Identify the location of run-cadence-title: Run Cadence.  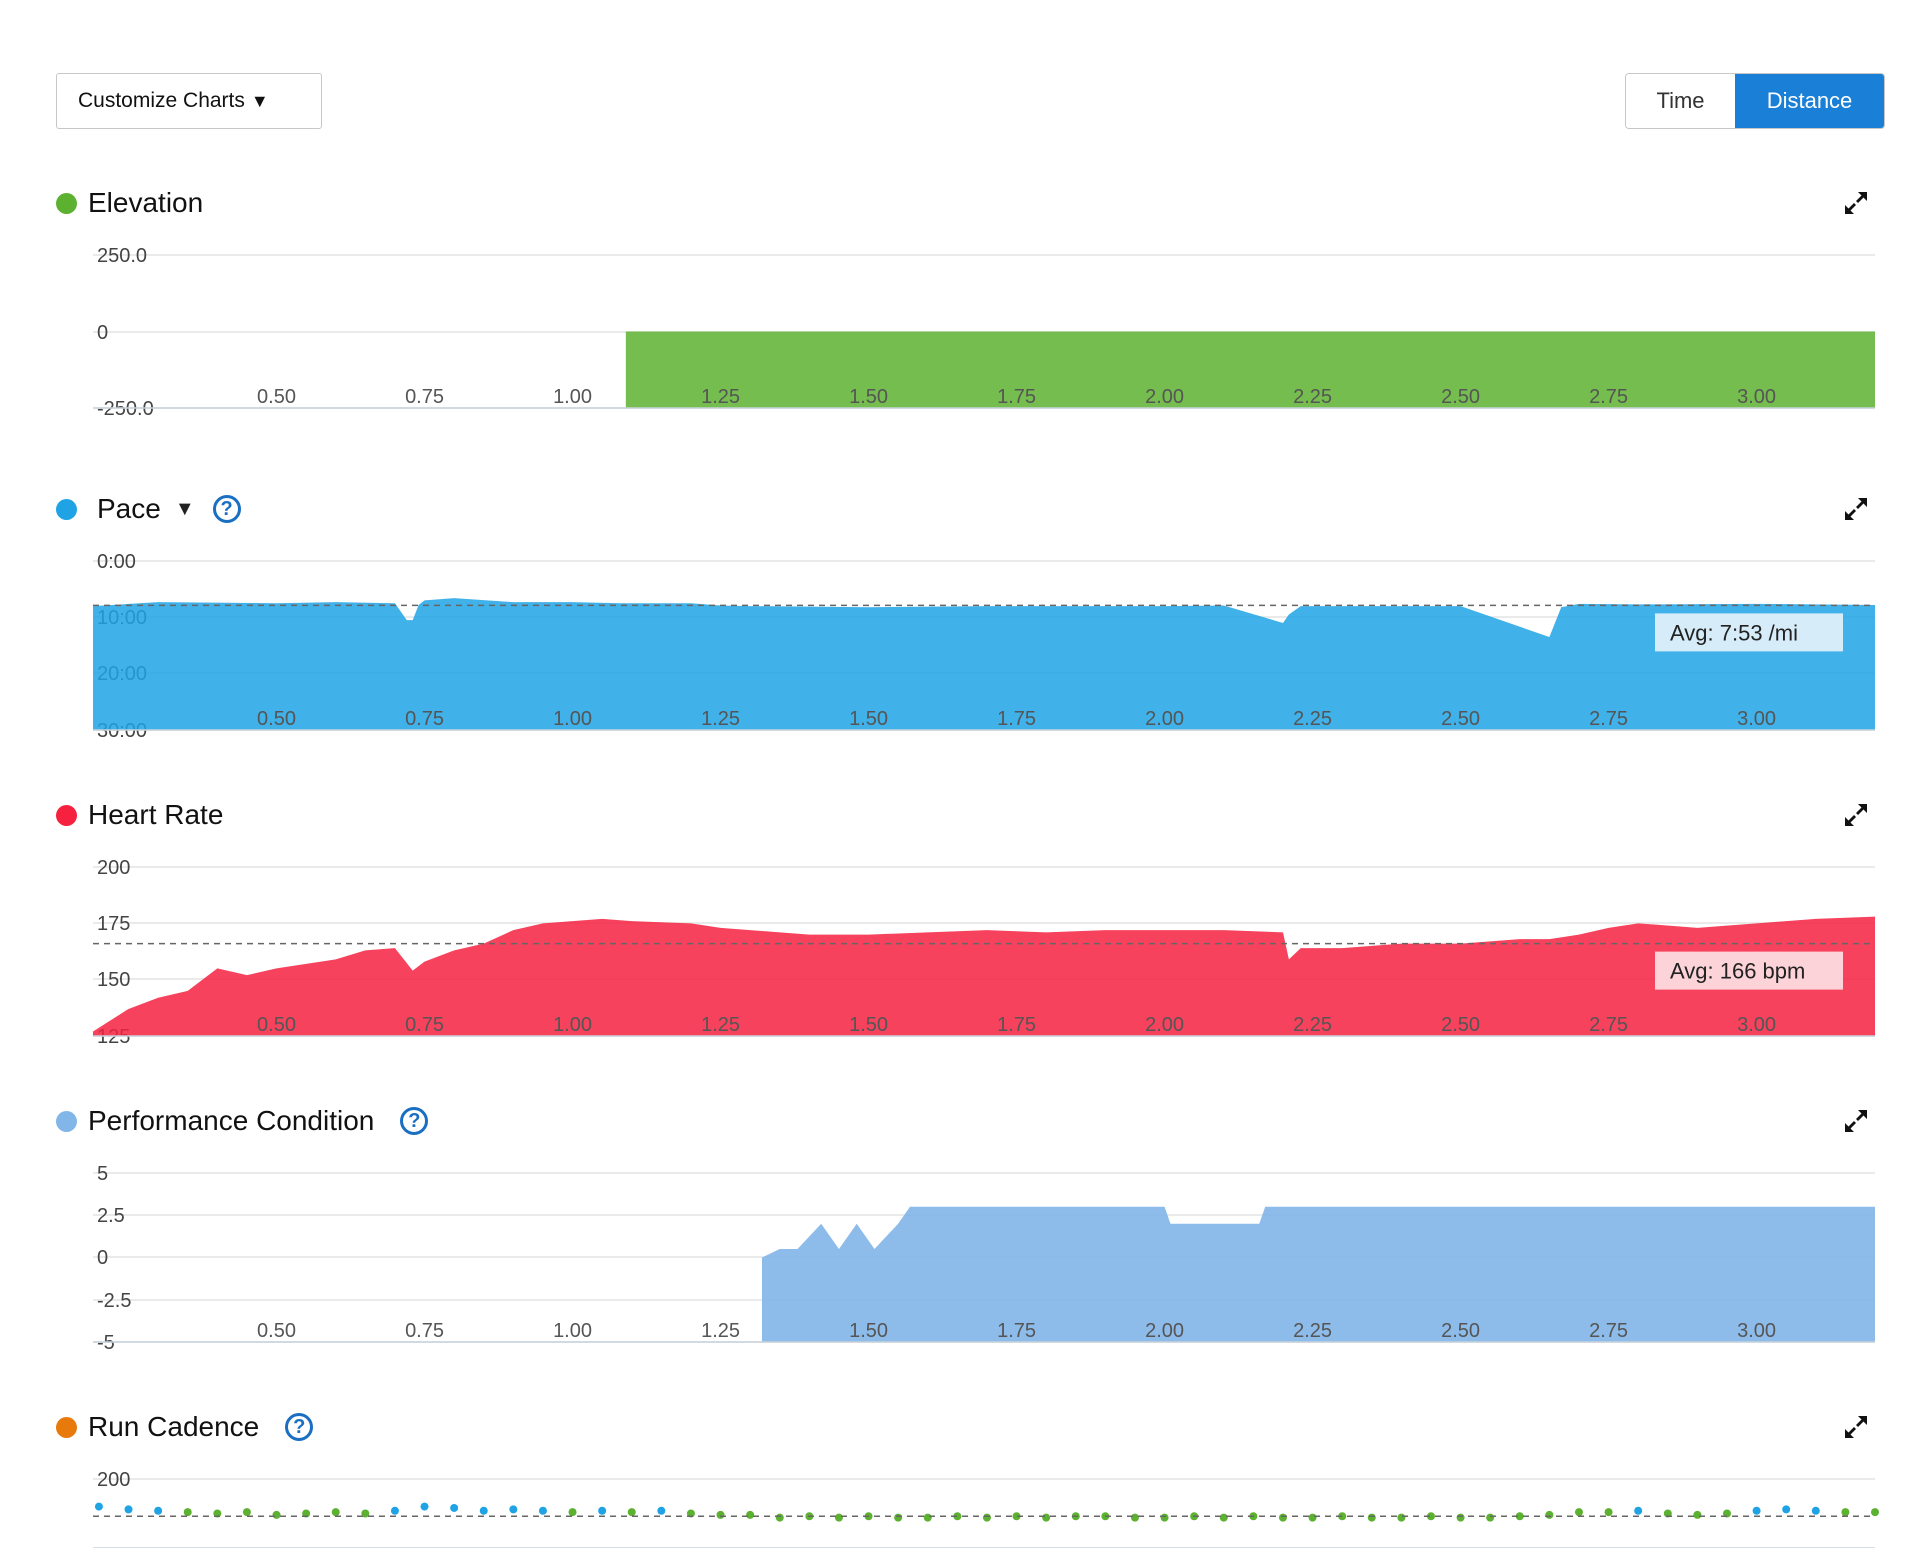
(174, 1426).